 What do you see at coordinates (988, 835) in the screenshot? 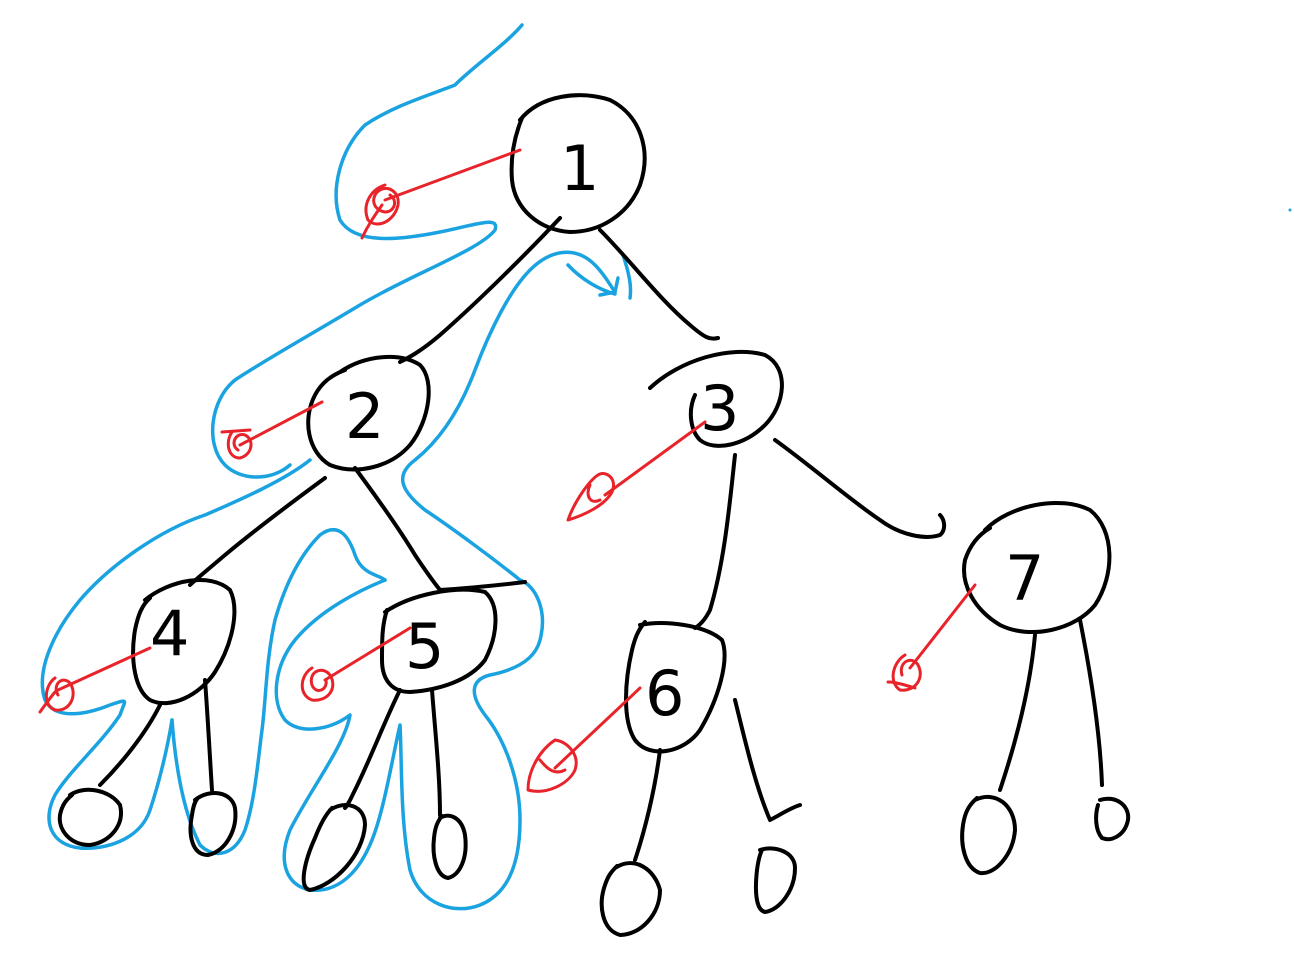
I see `leaf-7-left` at bounding box center [988, 835].